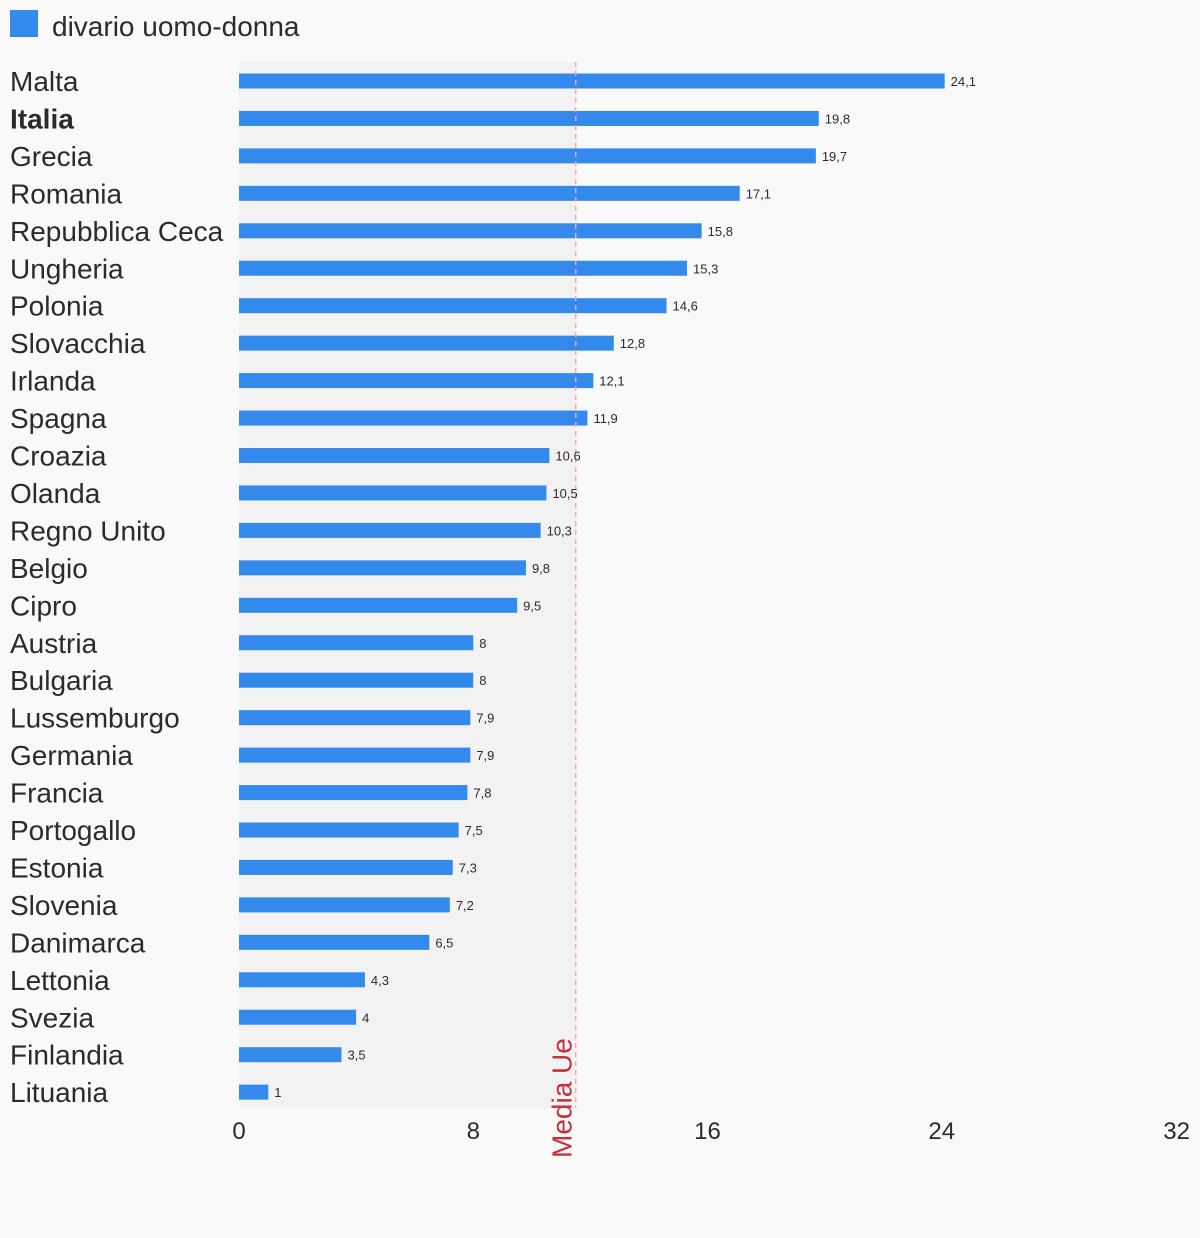 The image size is (1200, 1238). I want to click on category-label: Italia, so click(42, 118).